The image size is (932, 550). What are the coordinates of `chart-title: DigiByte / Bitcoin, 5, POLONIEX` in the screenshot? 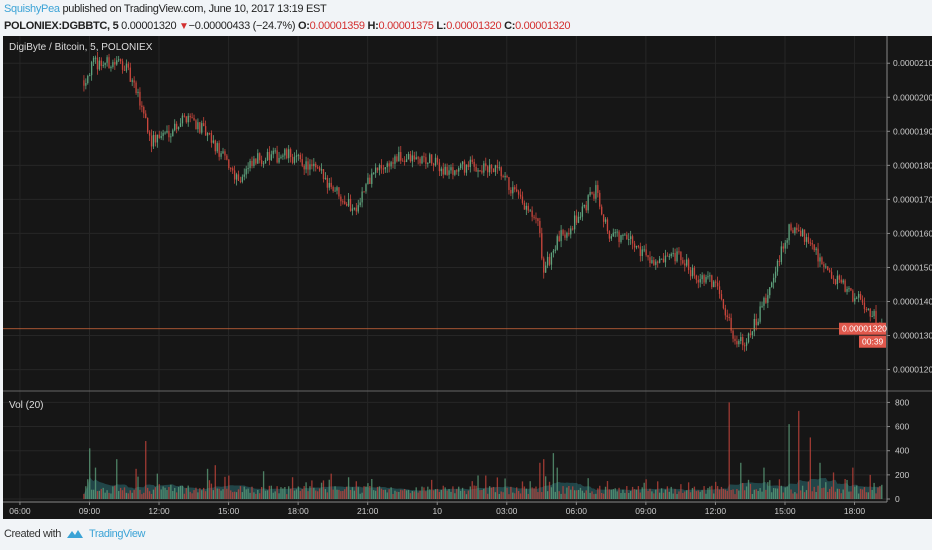 It's located at (81, 47).